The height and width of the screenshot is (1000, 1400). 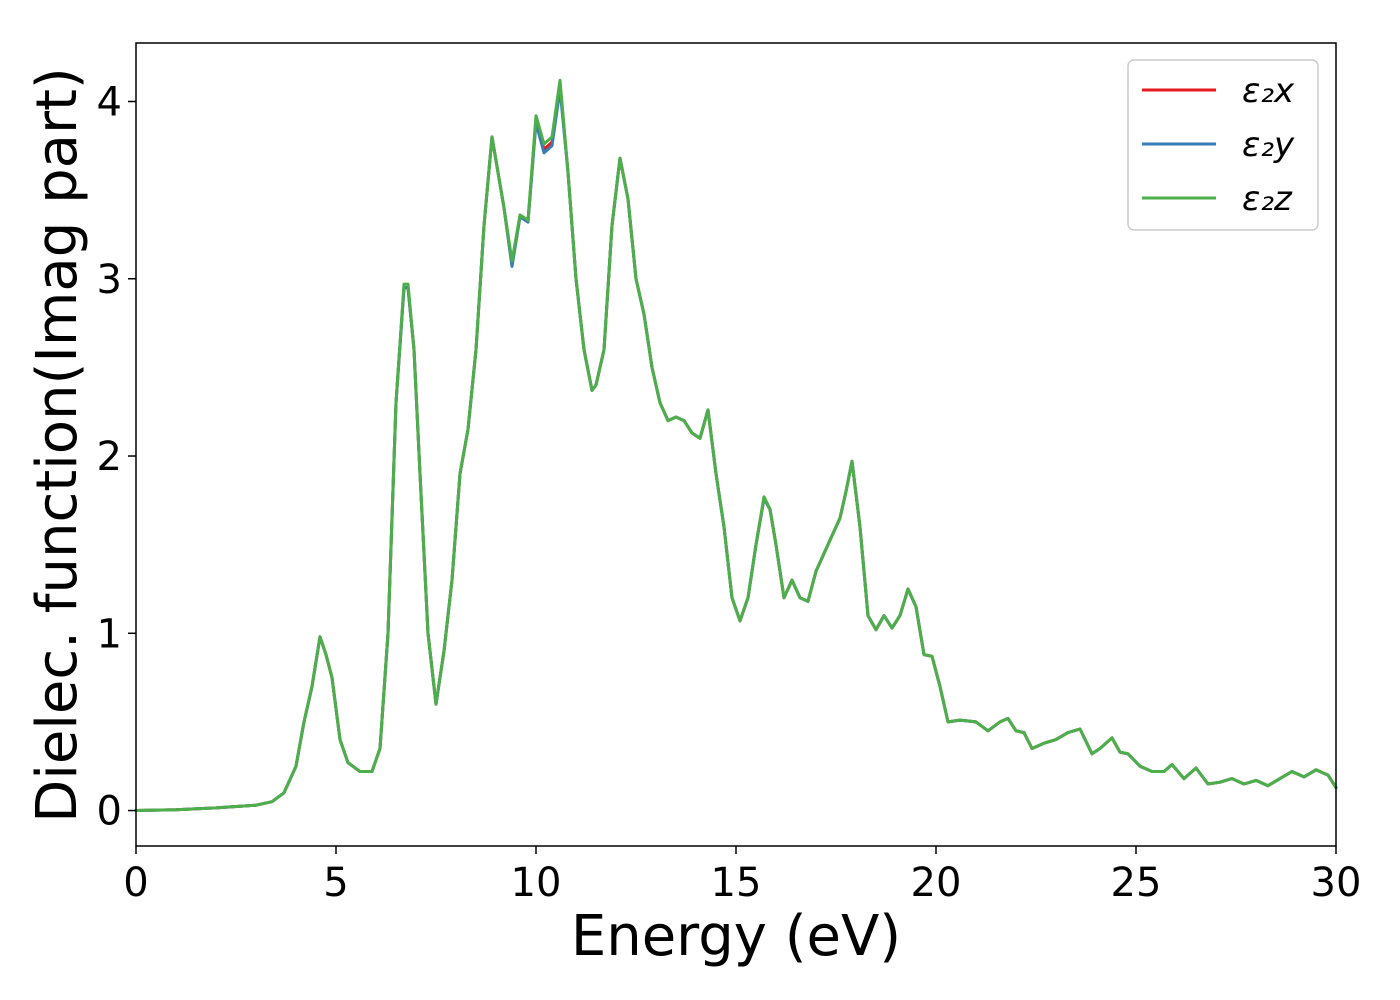 I want to click on legend-label-1: ε₂x, so click(x=1268, y=91).